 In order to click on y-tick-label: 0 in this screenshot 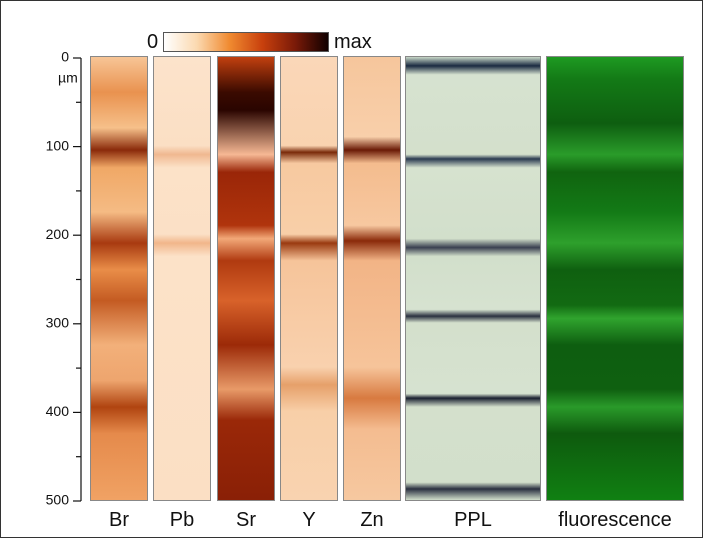, I will do `click(65, 57)`.